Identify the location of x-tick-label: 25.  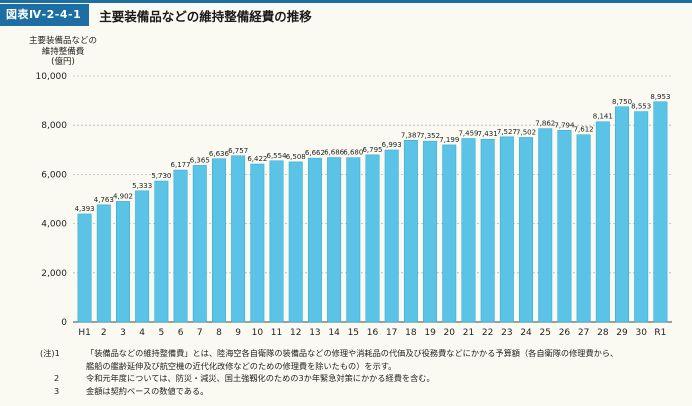
(545, 333).